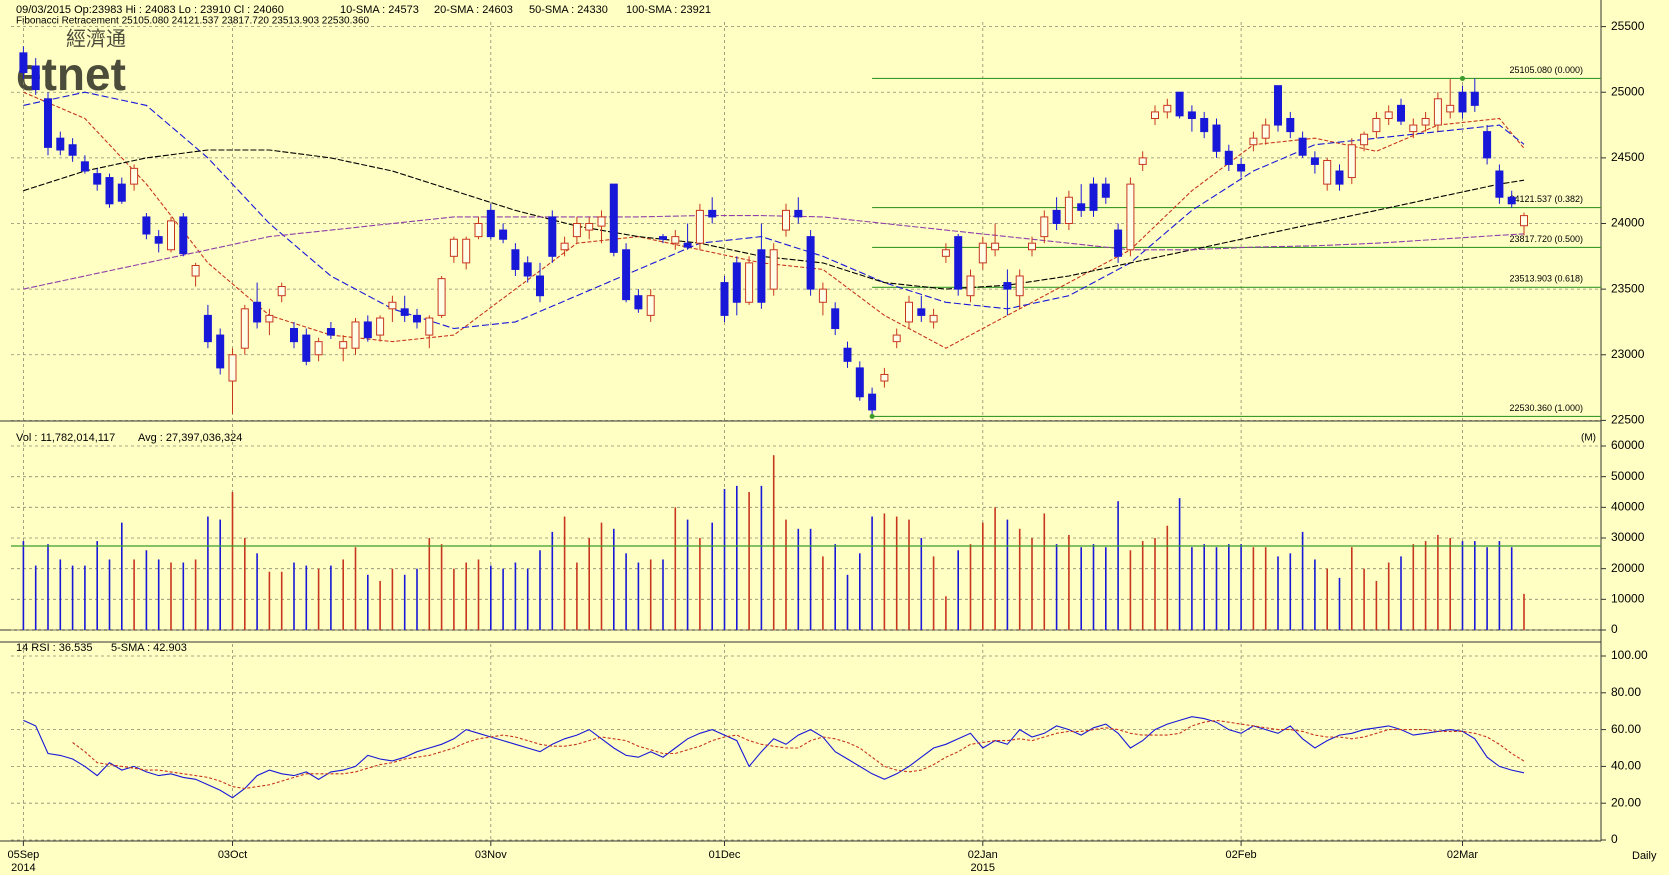 The height and width of the screenshot is (875, 1669). I want to click on y-tick-label: 0, so click(1614, 839).